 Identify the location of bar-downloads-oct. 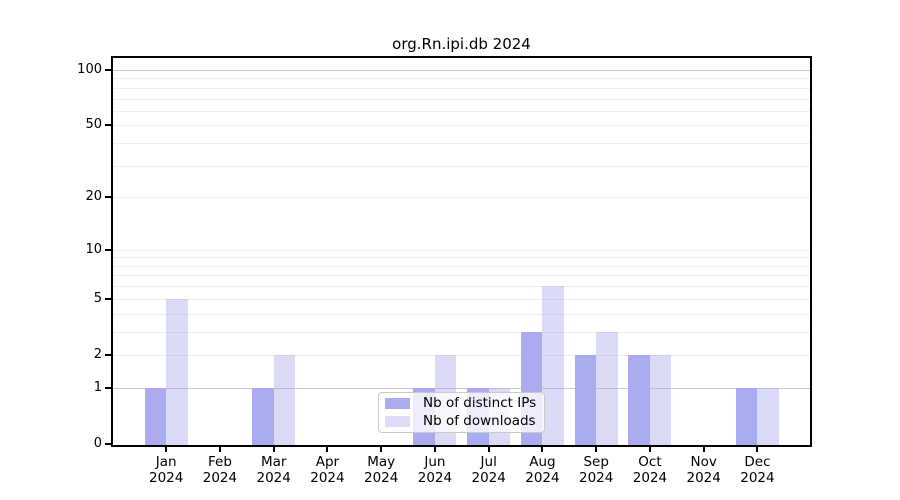
(660, 399).